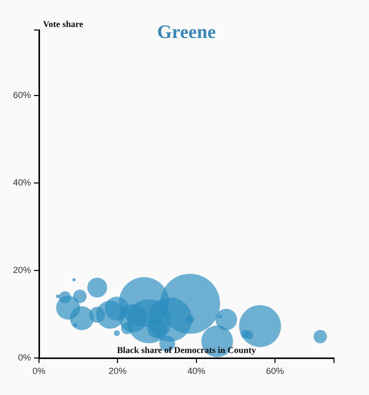 This screenshot has height=395, width=369. Describe the element at coordinates (196, 371) in the screenshot. I see `x-tick-label: 40%` at that location.